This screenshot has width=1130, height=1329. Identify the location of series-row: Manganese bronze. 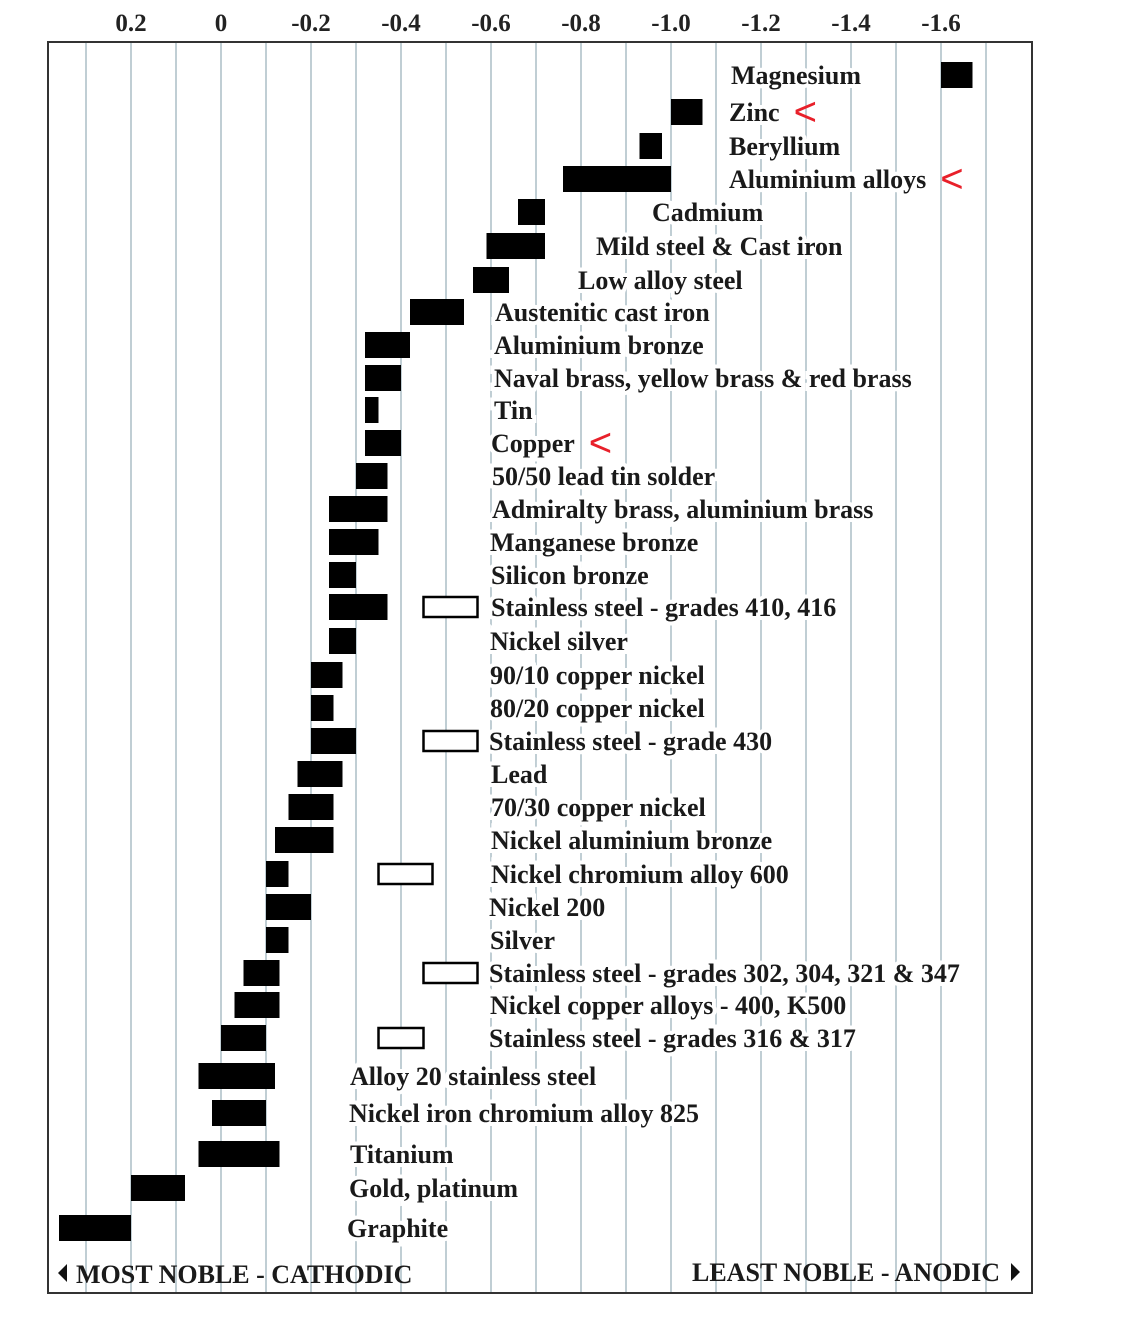
(515, 542).